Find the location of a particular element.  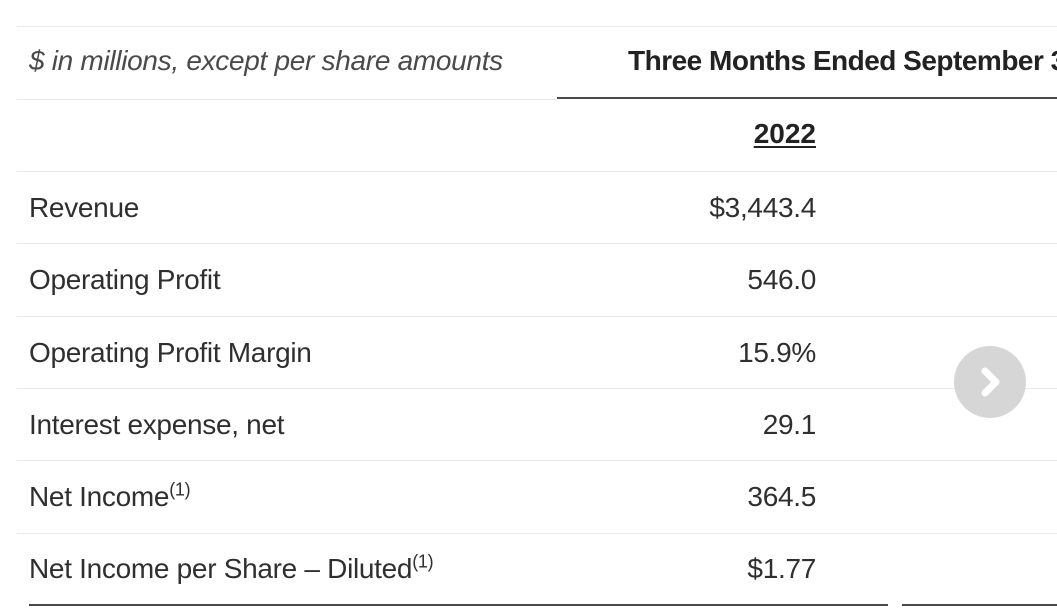

row-label: Revenue is located at coordinates (84, 207).